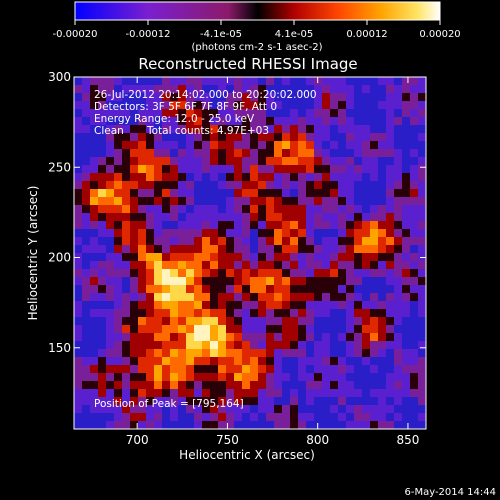  I want to click on annotation-algorithm: Clean, so click(109, 131).